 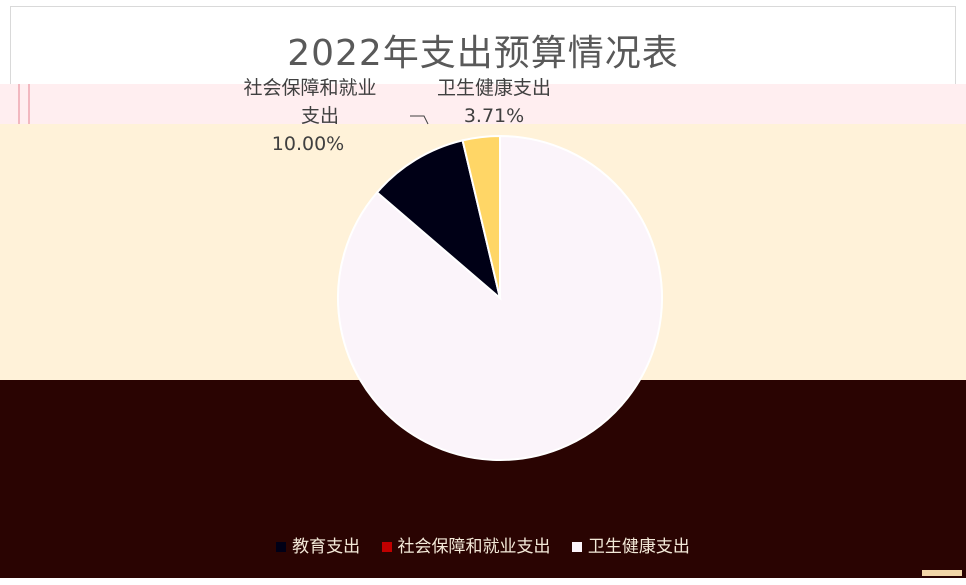 I want to click on leader-line, so click(x=419, y=120).